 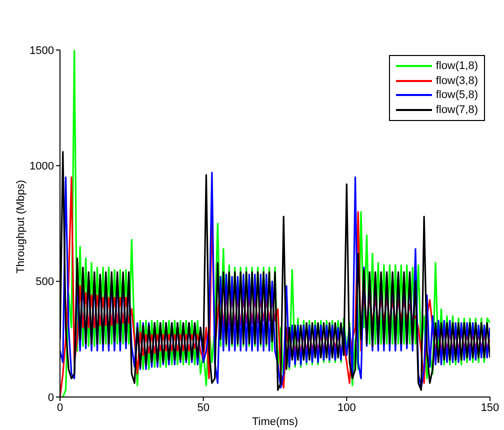 What do you see at coordinates (457, 66) in the screenshot?
I see `legend-label: flow(1,8)` at bounding box center [457, 66].